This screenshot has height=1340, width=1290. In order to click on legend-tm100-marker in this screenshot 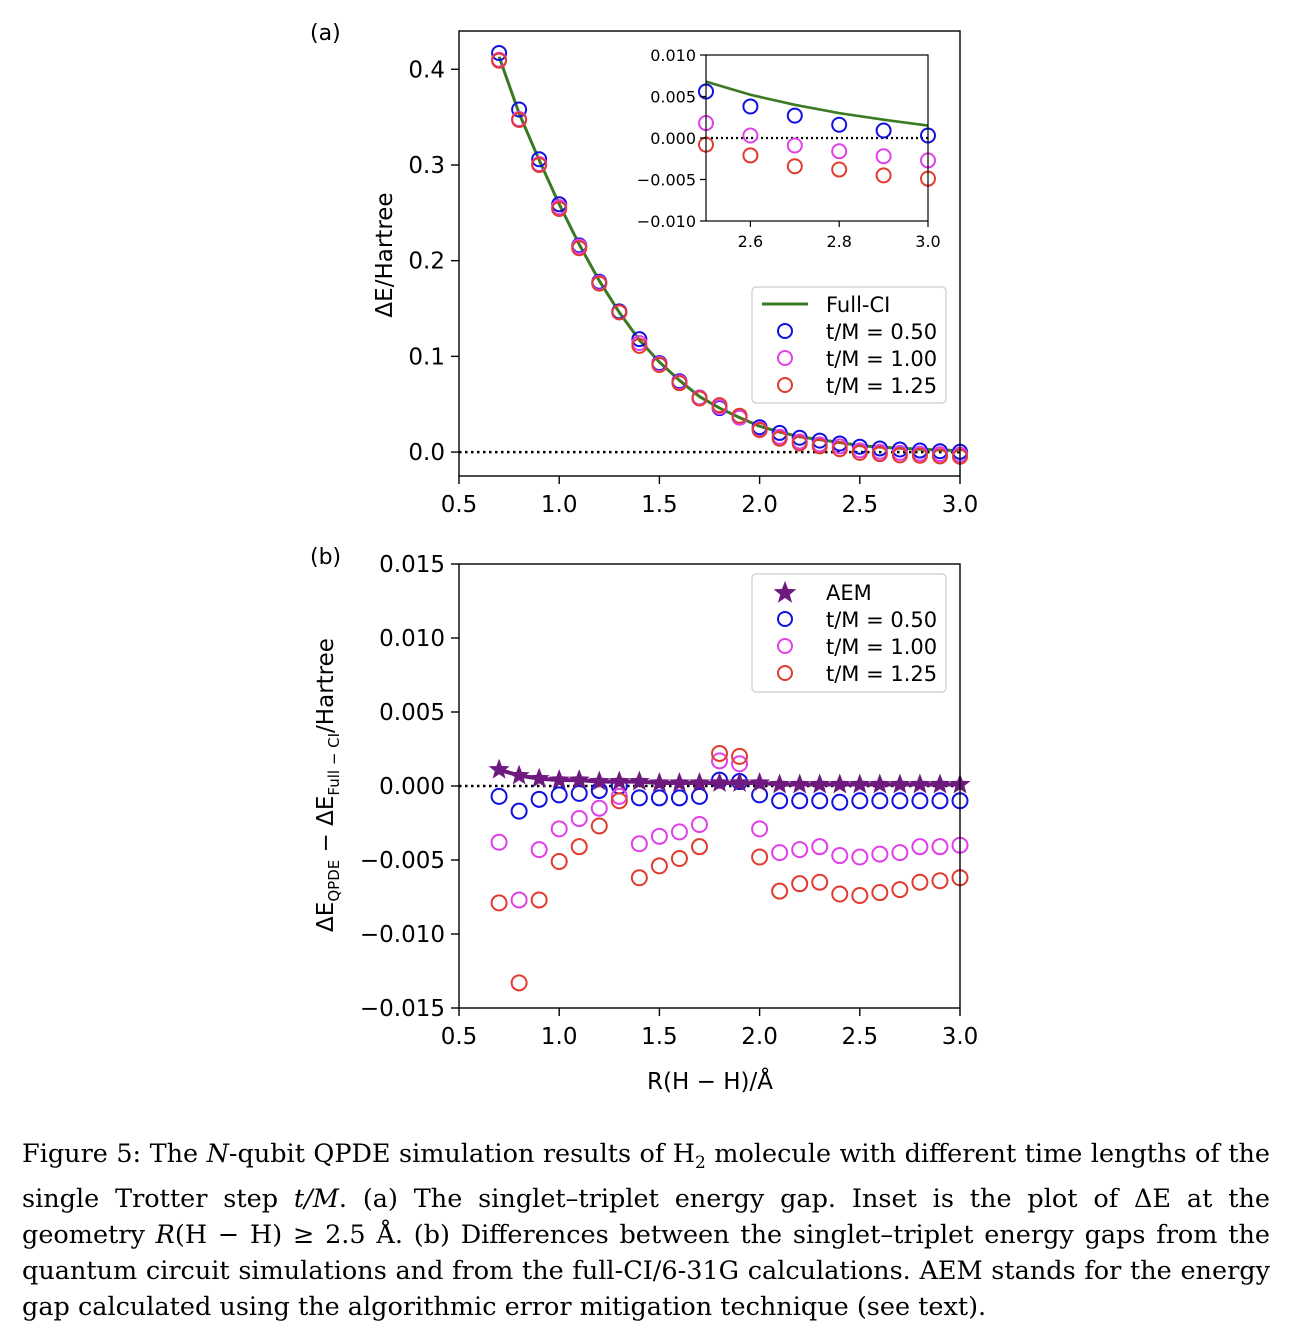, I will do `click(785, 358)`.